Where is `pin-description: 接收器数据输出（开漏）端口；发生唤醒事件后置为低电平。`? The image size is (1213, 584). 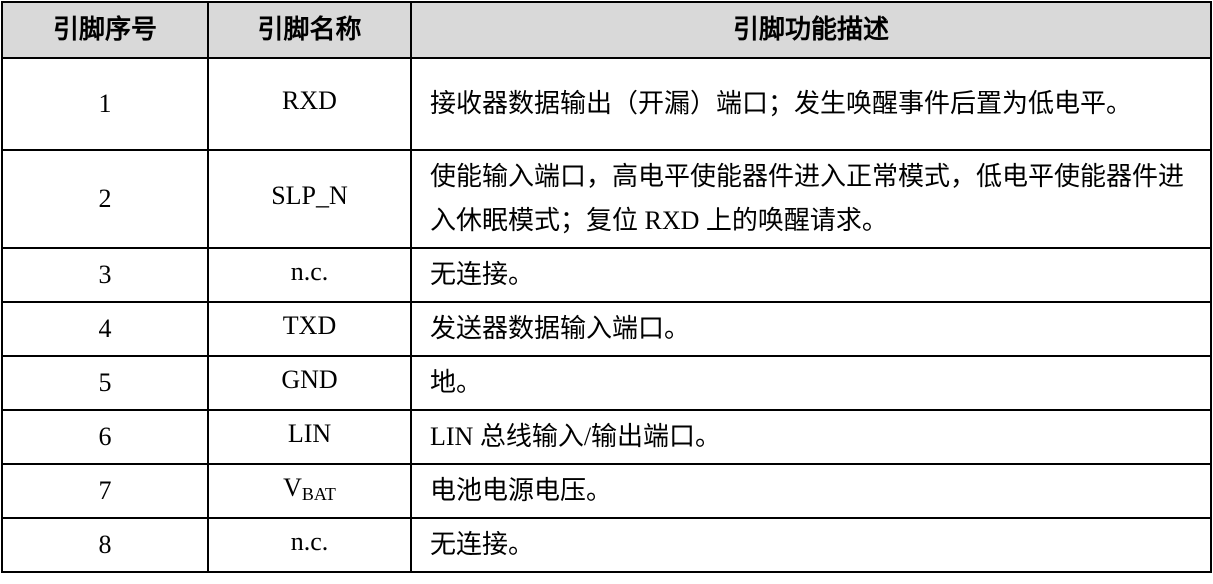
pin-description: 接收器数据输出（开漏）端口；发生唤醒事件后置为低电平。 is located at coordinates (811, 104).